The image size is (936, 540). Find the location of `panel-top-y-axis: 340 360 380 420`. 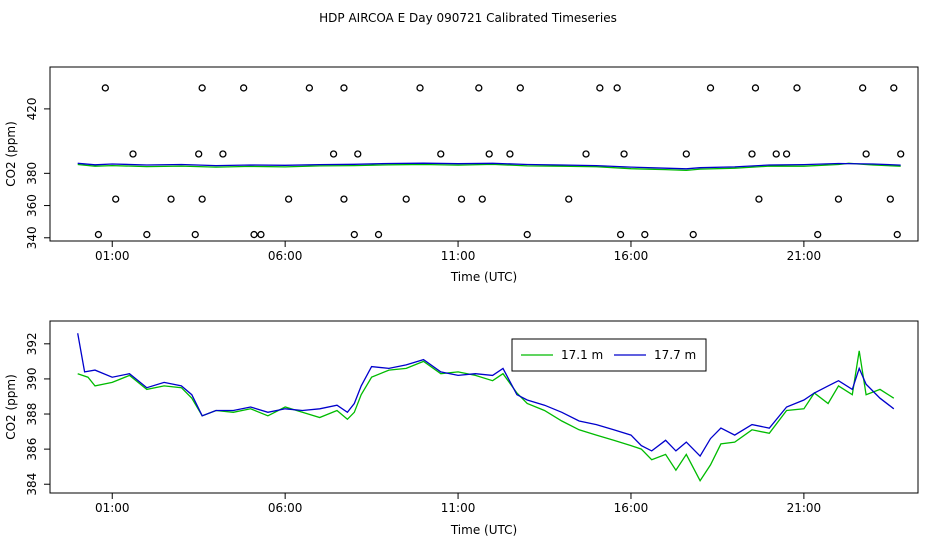

panel-top-y-axis: 340 360 380 420 is located at coordinates (37, 173).